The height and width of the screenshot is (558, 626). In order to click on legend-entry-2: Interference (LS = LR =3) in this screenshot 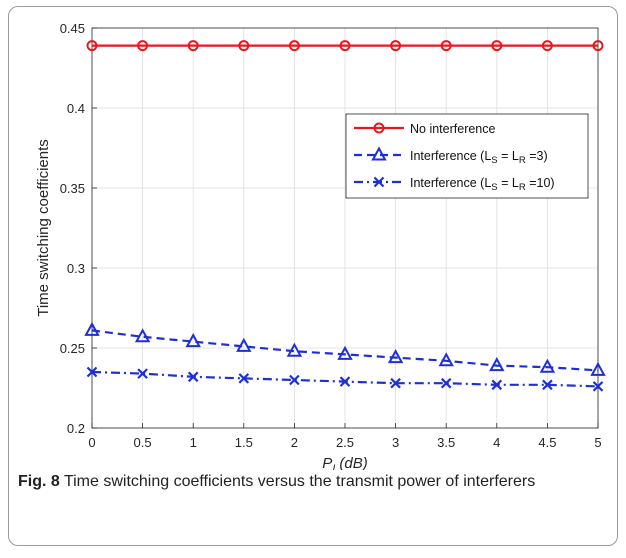, I will do `click(451, 156)`.